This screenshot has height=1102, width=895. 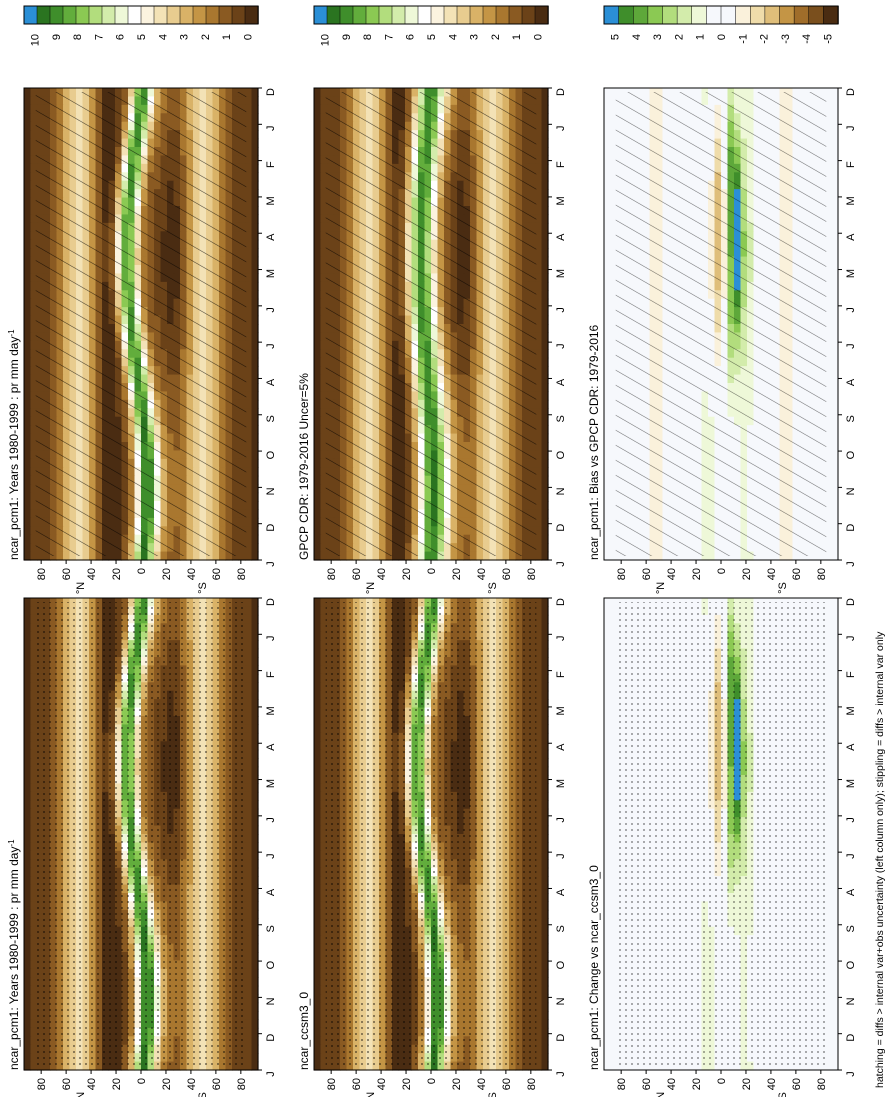 I want to click on month-tick-label: S, so click(x=271, y=928).